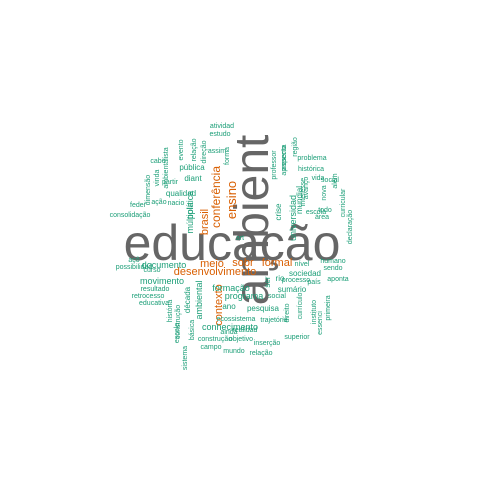  I want to click on word-ambientalista: ambientalista, so click(166, 167).